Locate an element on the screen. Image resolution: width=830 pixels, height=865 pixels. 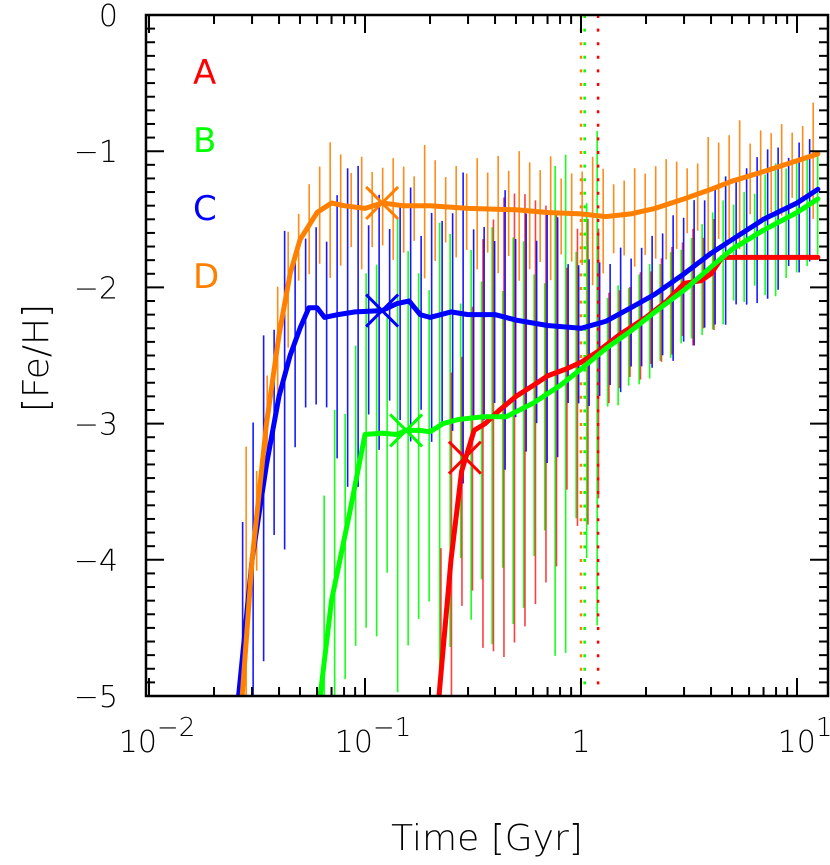
legend-item-D: D is located at coordinates (206, 277).